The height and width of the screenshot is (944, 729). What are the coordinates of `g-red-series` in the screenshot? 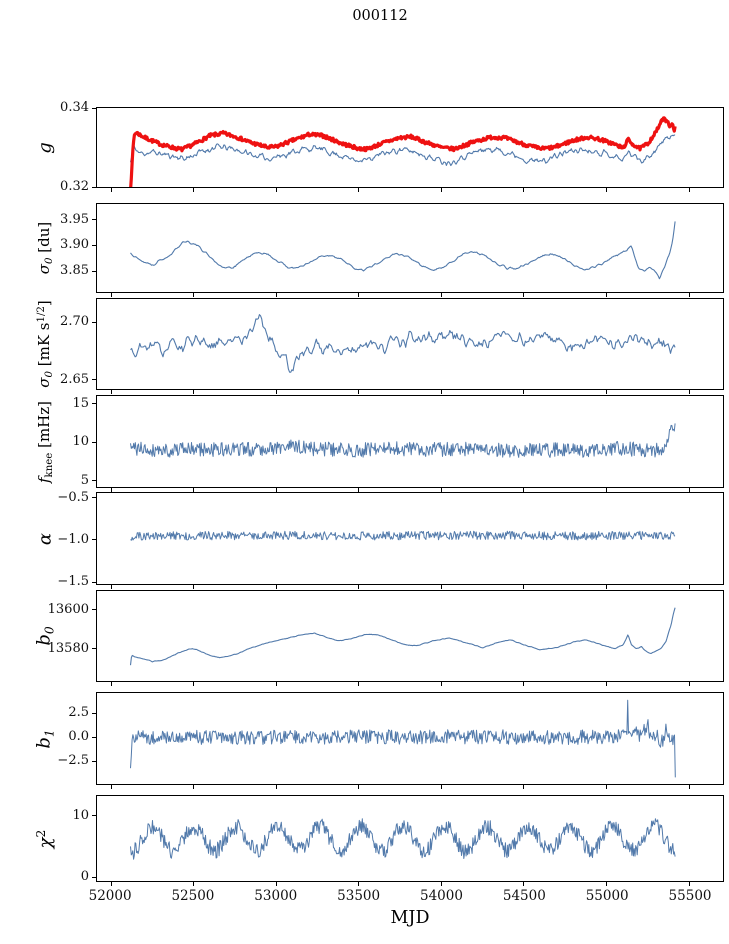 It's located at (403, 151).